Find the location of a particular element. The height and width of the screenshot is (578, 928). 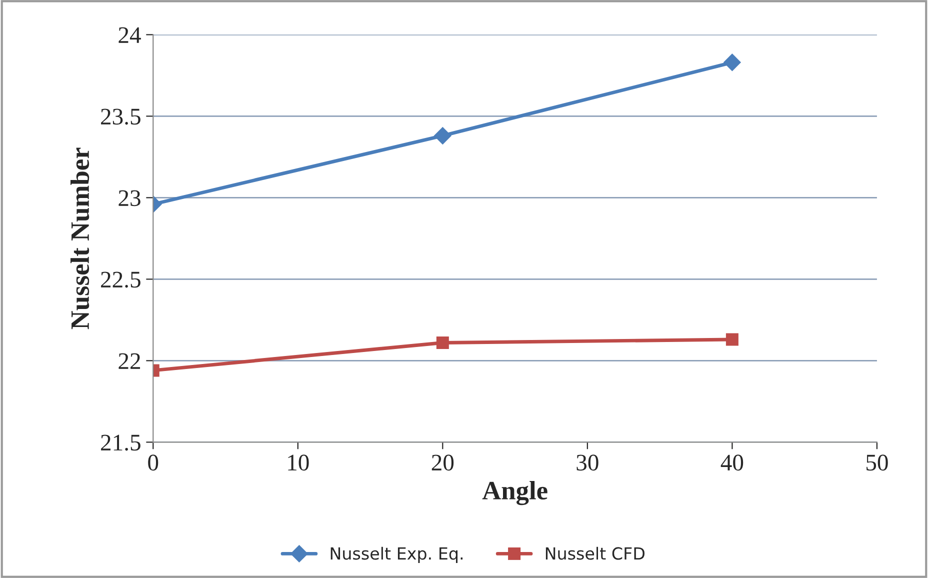

x-tick-label: 50 is located at coordinates (877, 462).